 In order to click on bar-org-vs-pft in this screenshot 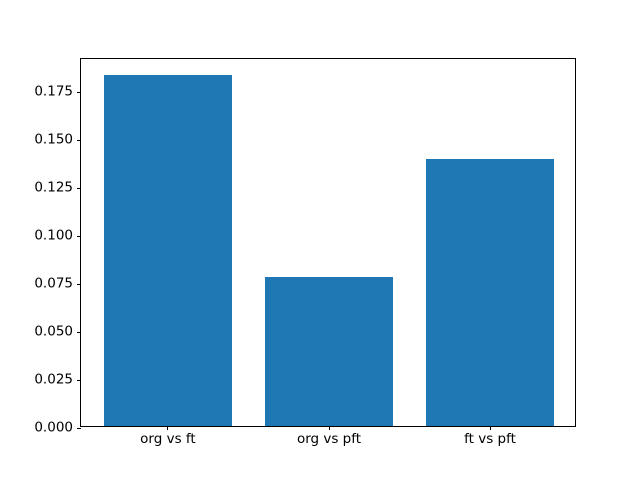, I will do `click(329, 351)`.